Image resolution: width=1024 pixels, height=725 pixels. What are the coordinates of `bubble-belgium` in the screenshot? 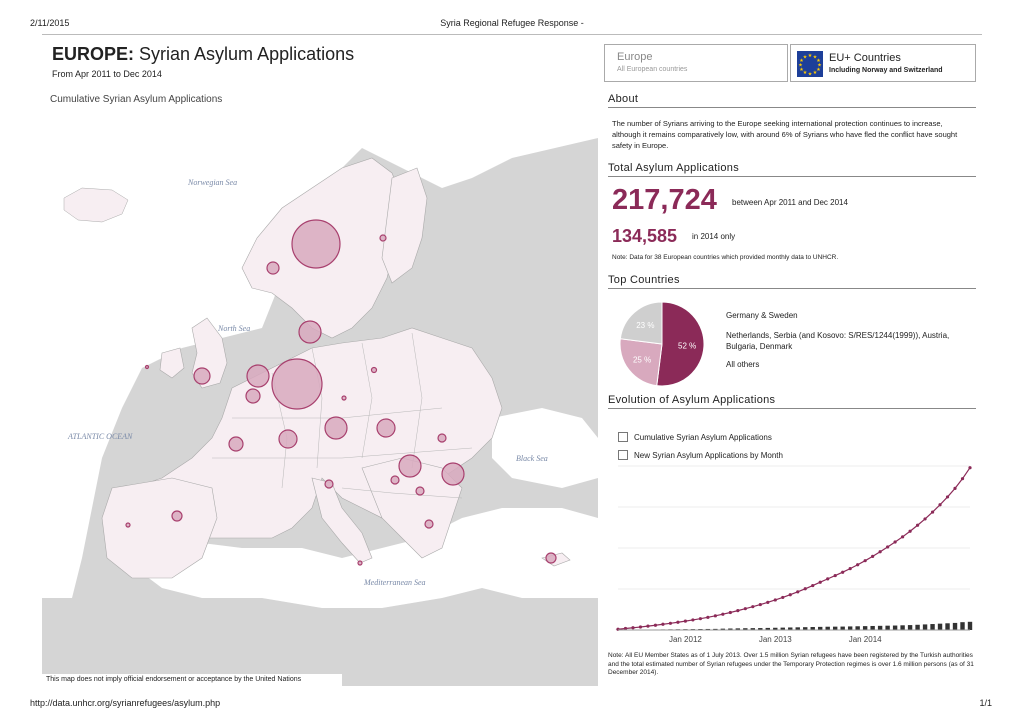 It's located at (253, 396).